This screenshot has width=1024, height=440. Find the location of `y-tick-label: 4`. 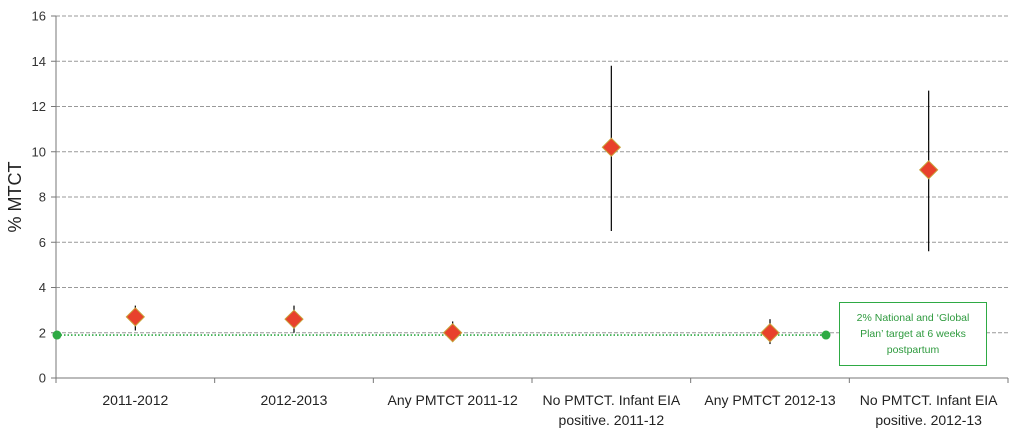

y-tick-label: 4 is located at coordinates (42, 287).